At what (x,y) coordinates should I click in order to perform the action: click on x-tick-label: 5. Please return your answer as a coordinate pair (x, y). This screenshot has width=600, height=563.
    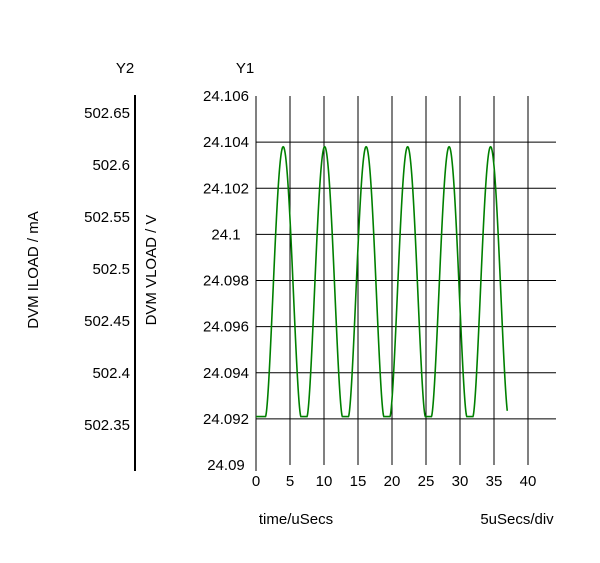
    Looking at the image, I should click on (290, 481).